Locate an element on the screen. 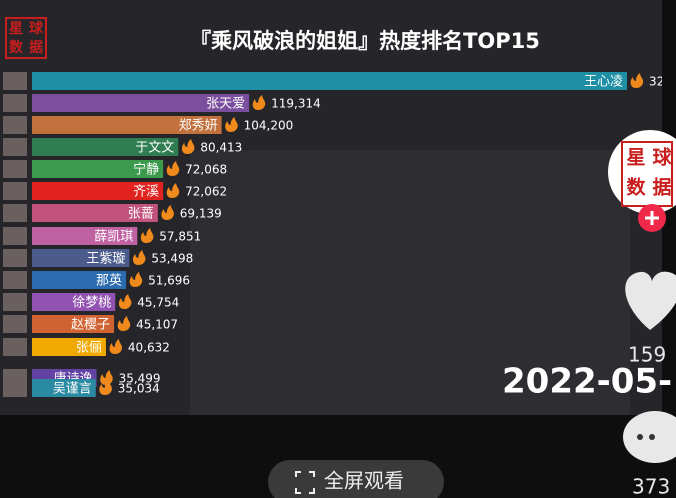 This screenshot has height=498, width=676. bar-name: 宁静 is located at coordinates (146, 170).